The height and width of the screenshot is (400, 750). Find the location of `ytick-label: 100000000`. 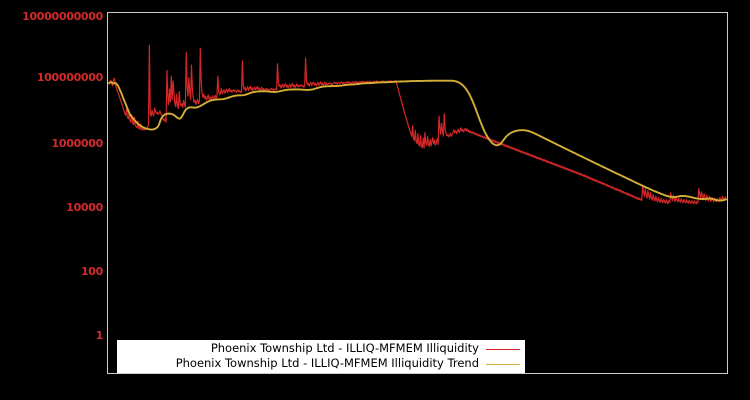

ytick-label: 100000000 is located at coordinates (69, 77).